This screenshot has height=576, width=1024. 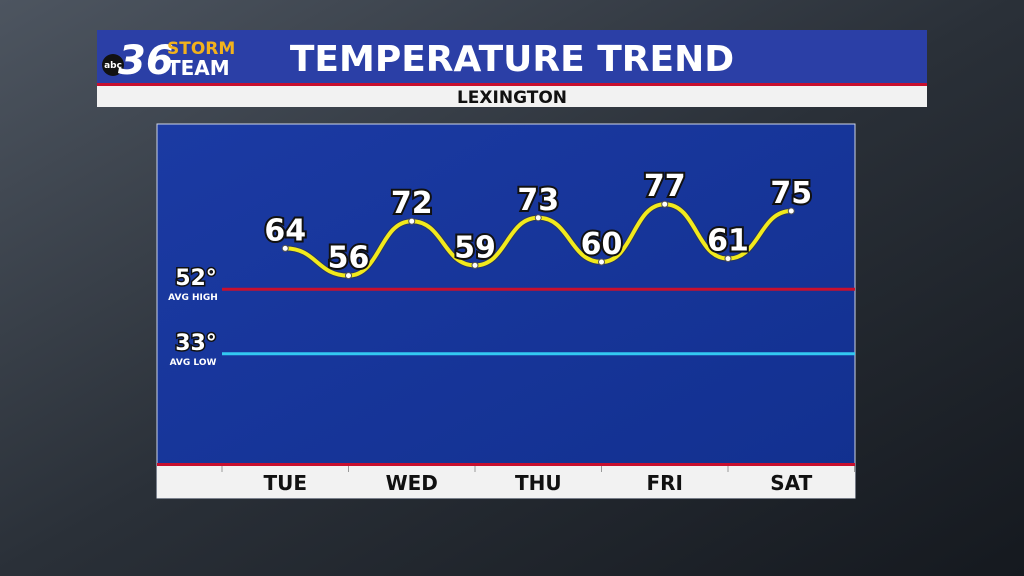 What do you see at coordinates (412, 203) in the screenshot?
I see `value-label: 72` at bounding box center [412, 203].